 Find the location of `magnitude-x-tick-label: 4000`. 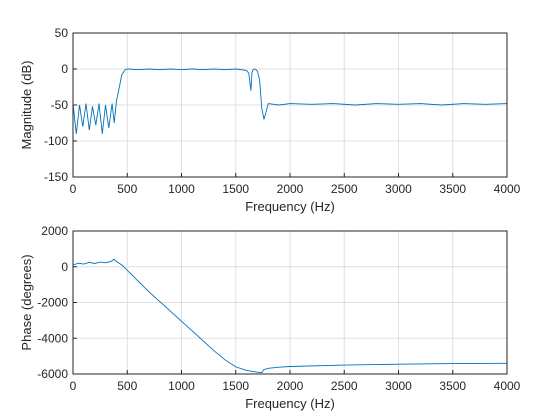

magnitude-x-tick-label: 4000 is located at coordinates (507, 189).